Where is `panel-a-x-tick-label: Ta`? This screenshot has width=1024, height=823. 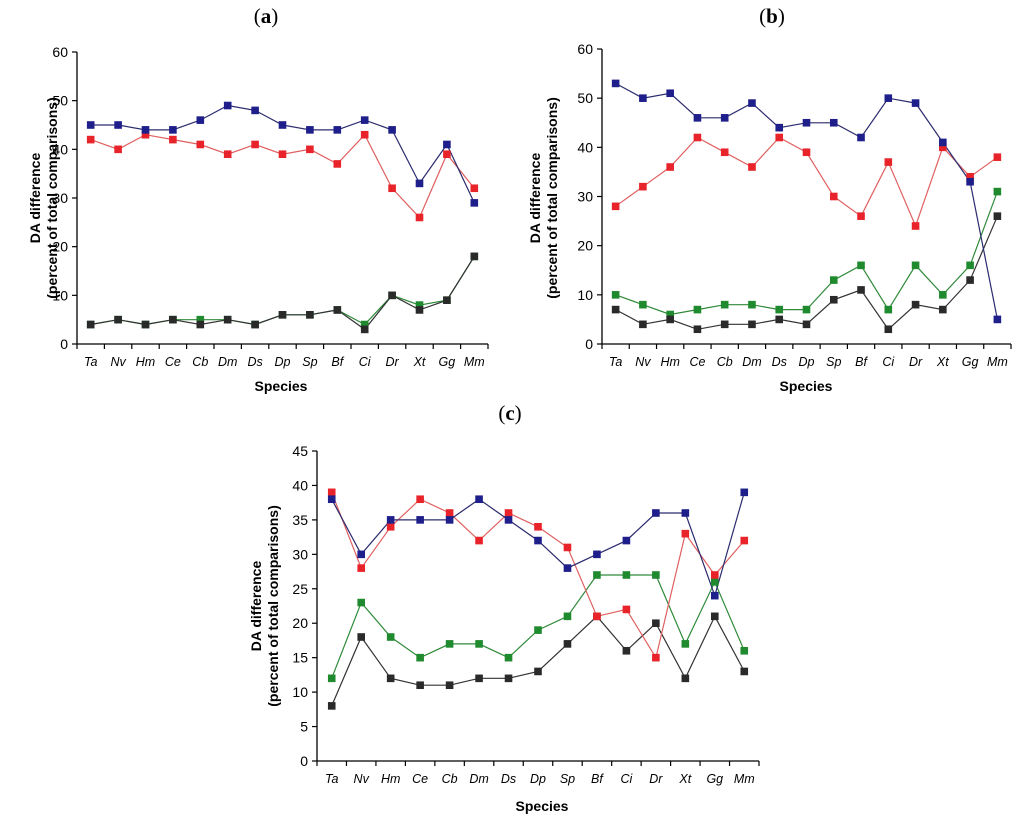
panel-a-x-tick-label: Ta is located at coordinates (90, 362).